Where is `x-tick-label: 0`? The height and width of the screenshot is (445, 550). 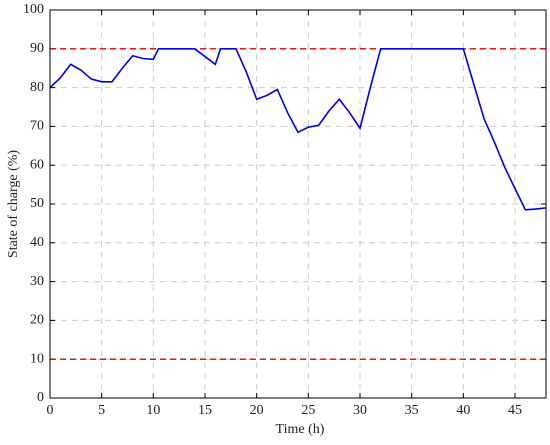
x-tick-label: 0 is located at coordinates (50, 410).